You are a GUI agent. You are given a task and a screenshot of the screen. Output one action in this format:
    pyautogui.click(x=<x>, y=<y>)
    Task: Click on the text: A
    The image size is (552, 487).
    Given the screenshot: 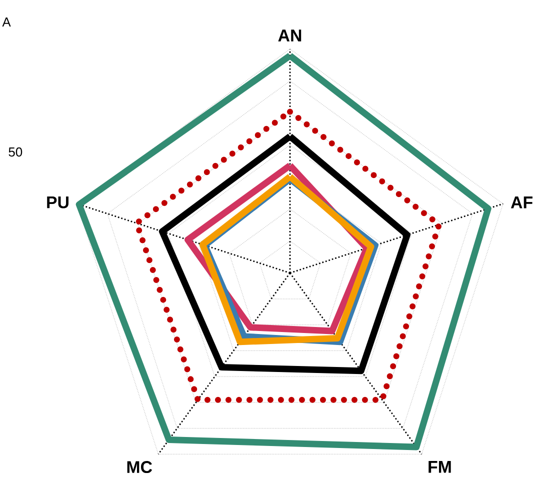 What is the action you would take?
    pyautogui.click(x=6, y=22)
    